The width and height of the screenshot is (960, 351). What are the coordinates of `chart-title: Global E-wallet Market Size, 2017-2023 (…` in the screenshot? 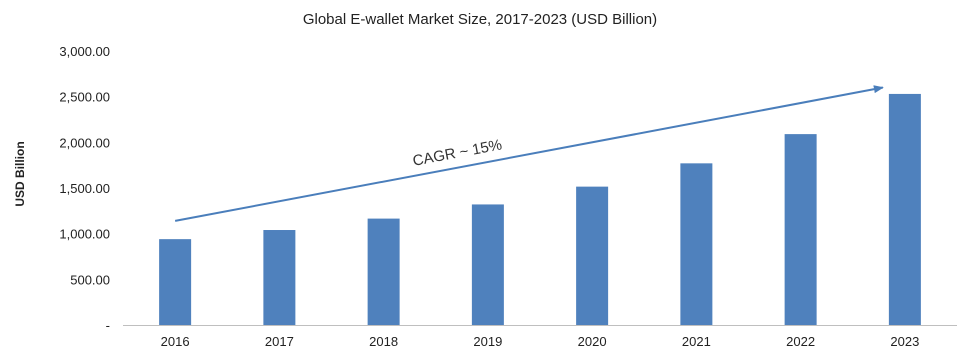 It's located at (480, 19).